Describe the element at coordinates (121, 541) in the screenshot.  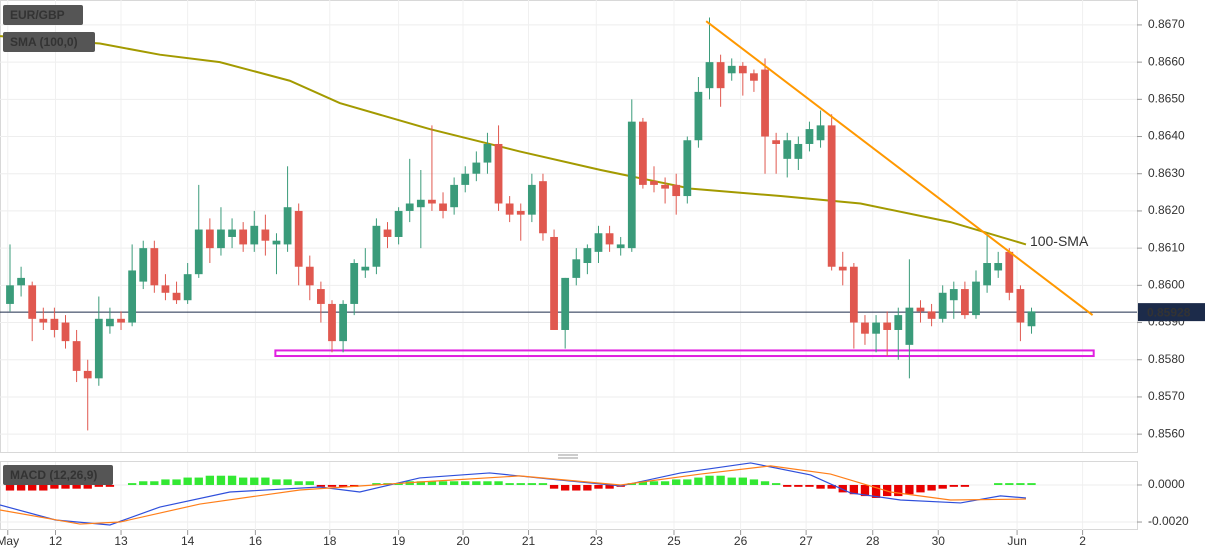
I see `x-tick-label: 13` at that location.